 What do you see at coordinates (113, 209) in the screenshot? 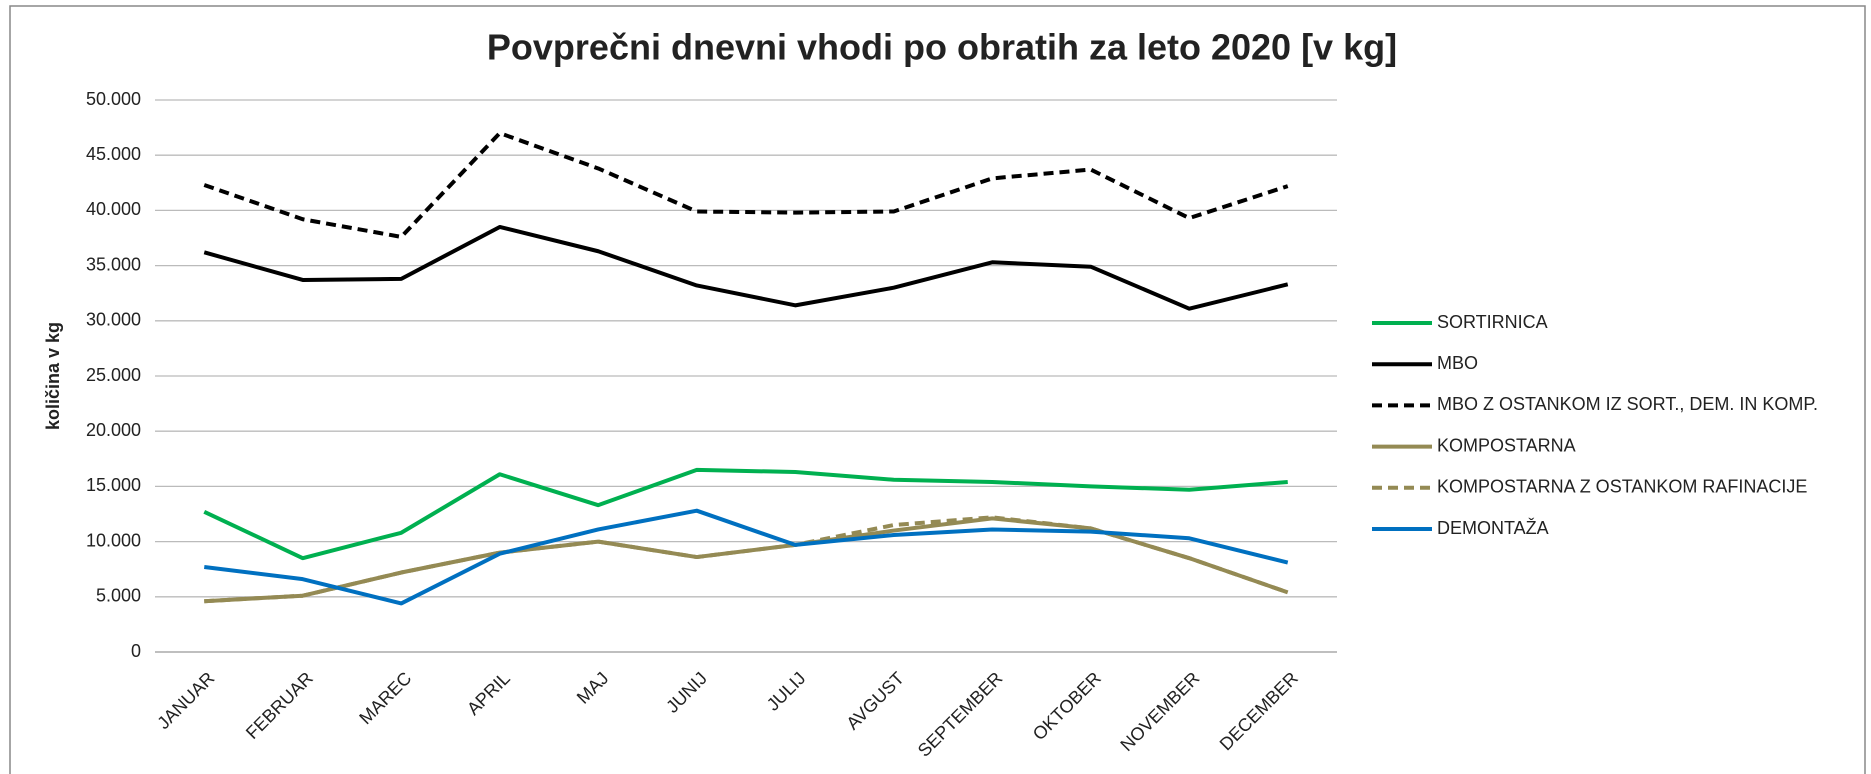
I see `y-tick-label: 40.000` at bounding box center [113, 209].